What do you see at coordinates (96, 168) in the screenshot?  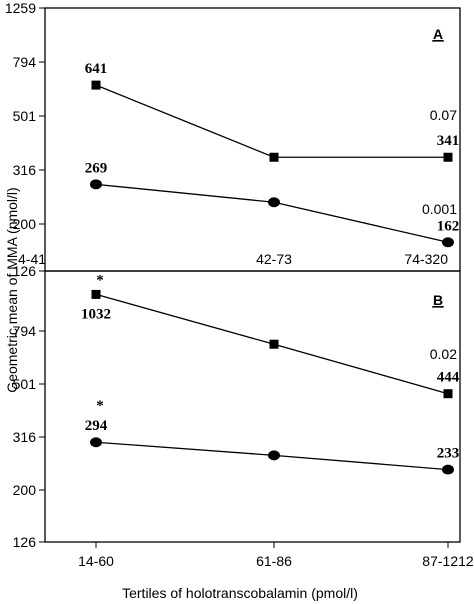 I see `data-label: 269` at bounding box center [96, 168].